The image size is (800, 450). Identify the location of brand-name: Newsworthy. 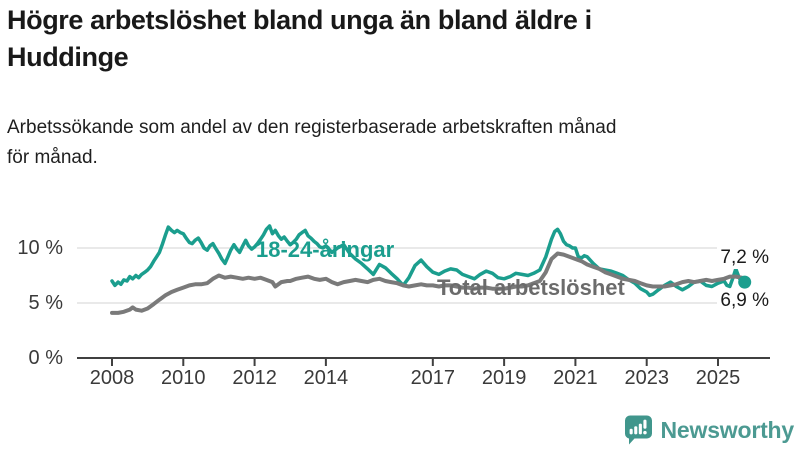
(727, 429).